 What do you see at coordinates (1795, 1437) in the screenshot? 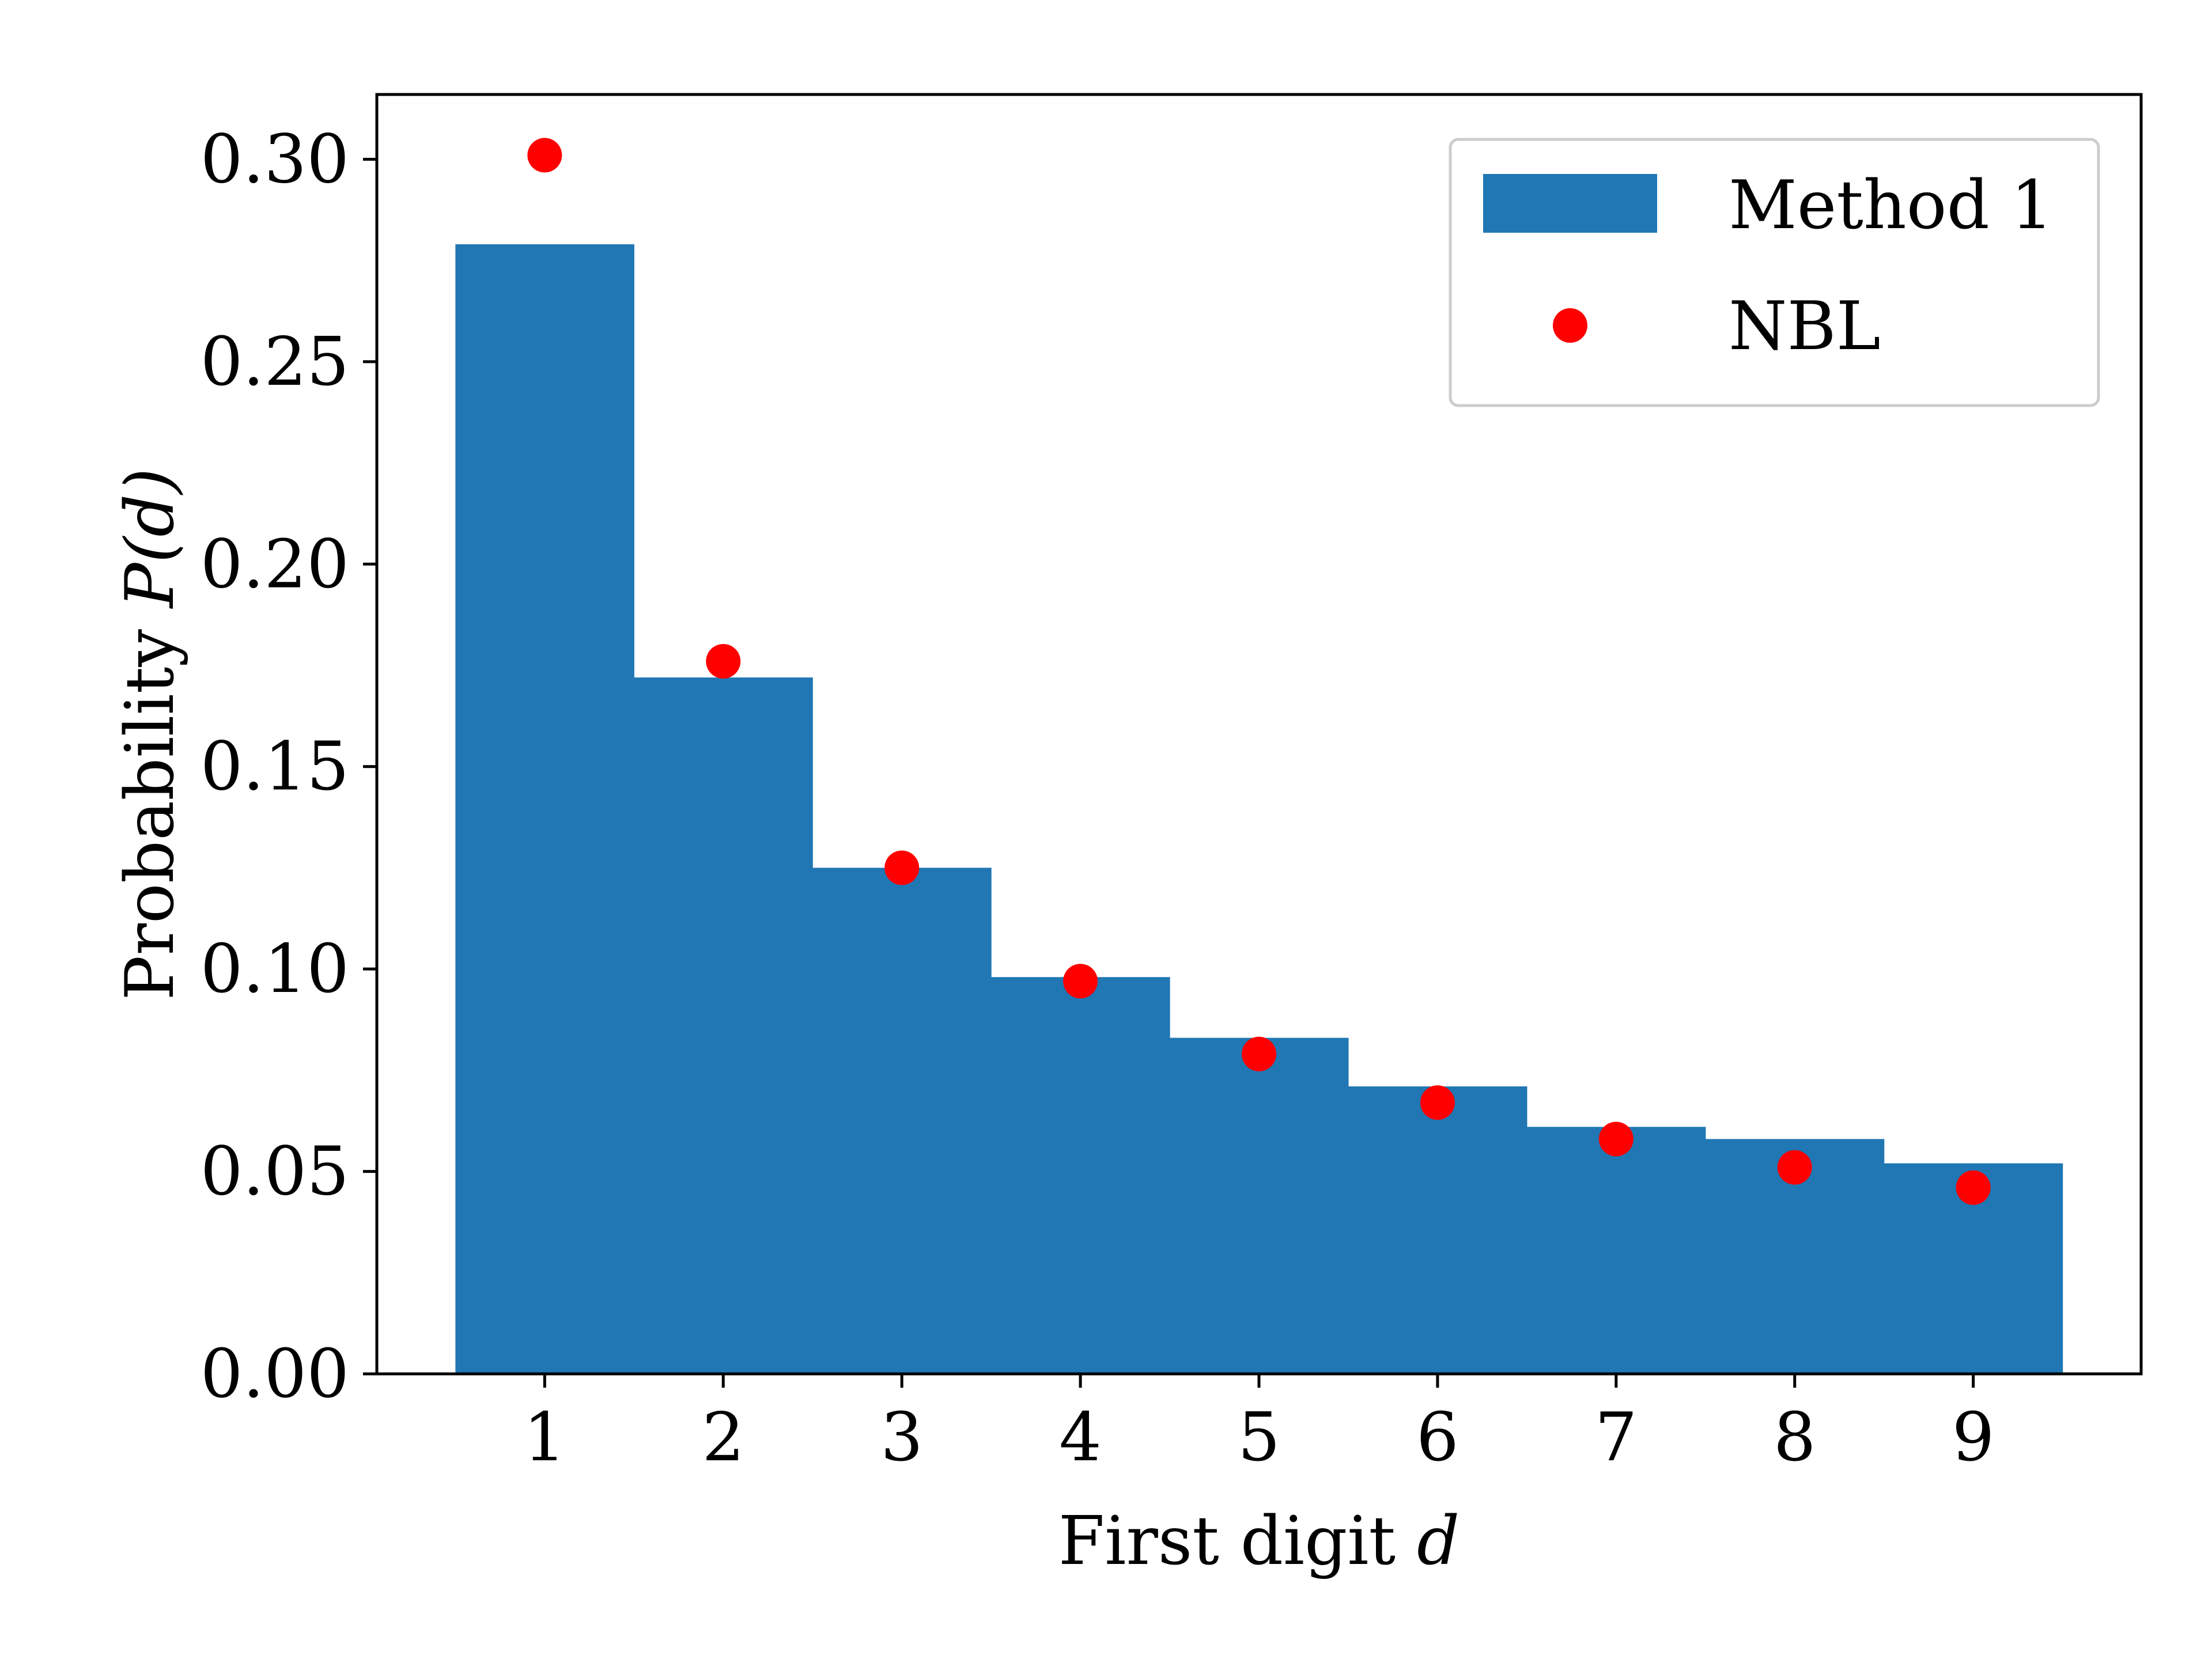
I see `x-tick-label: 8` at bounding box center [1795, 1437].